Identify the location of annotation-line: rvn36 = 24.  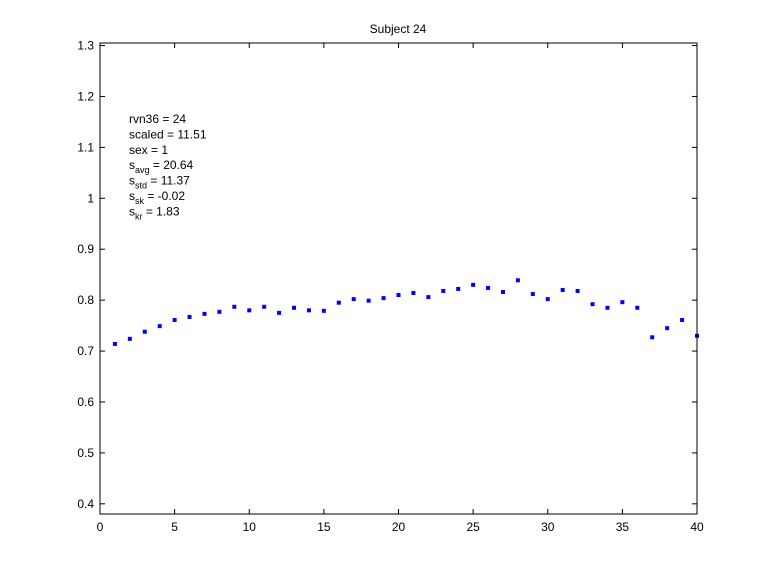
(157, 119).